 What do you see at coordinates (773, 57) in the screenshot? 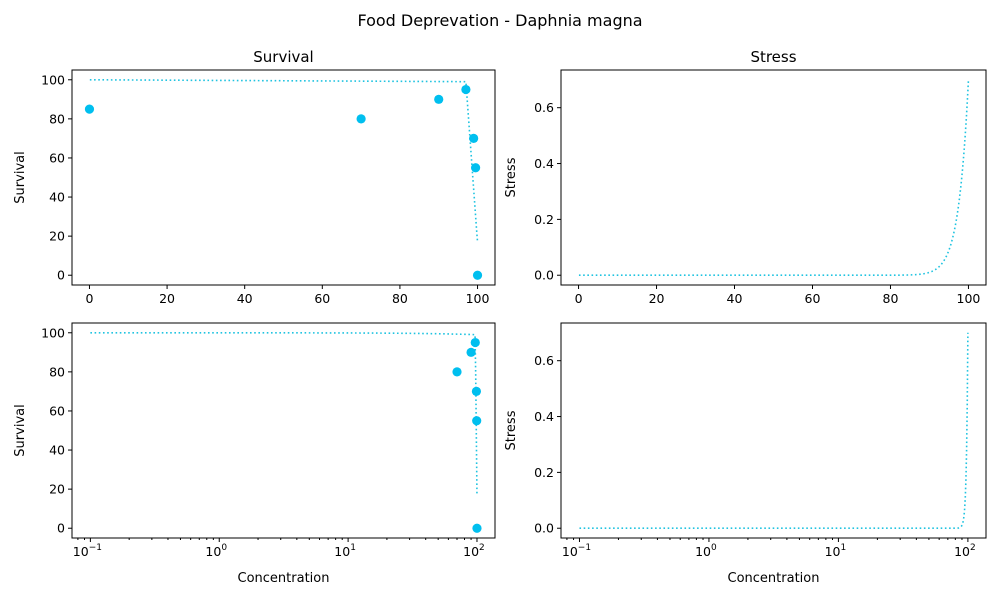
I see `subplot-title: Stress` at bounding box center [773, 57].